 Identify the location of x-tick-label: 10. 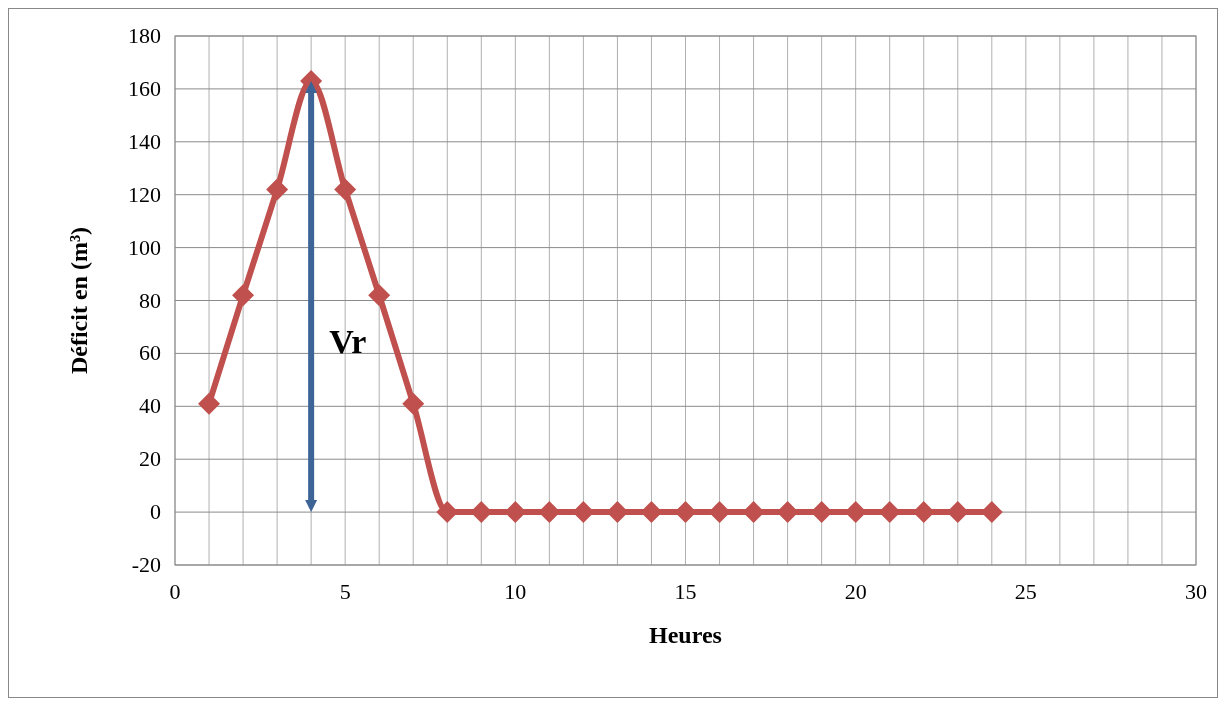
(515, 591).